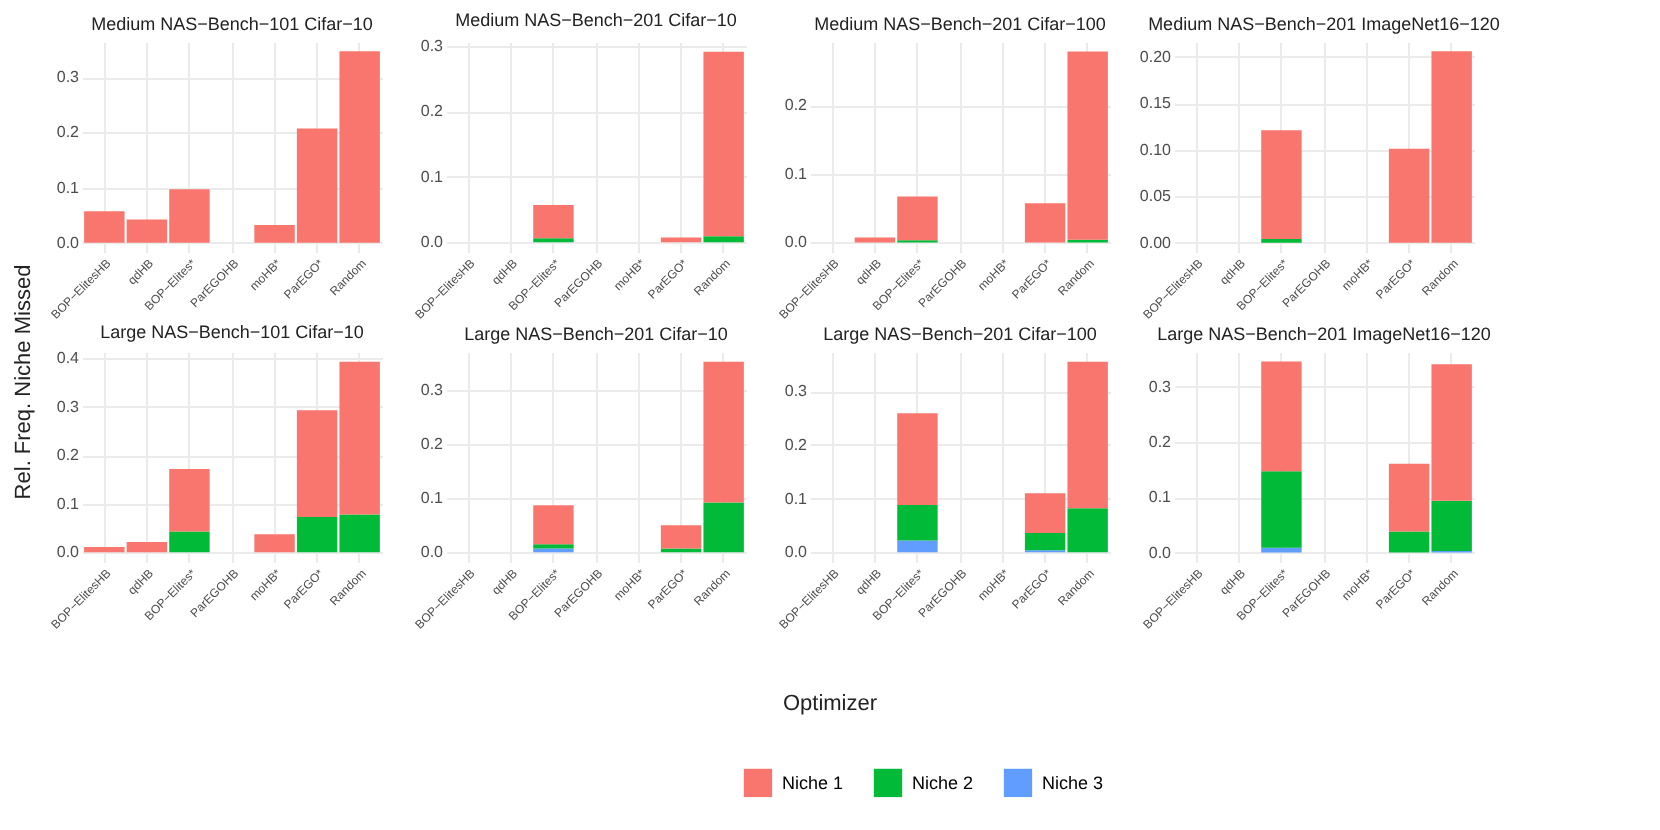 This screenshot has height=830, width=1660. Describe the element at coordinates (1156, 103) in the screenshot. I see `y-tick-label: 0.15` at that location.